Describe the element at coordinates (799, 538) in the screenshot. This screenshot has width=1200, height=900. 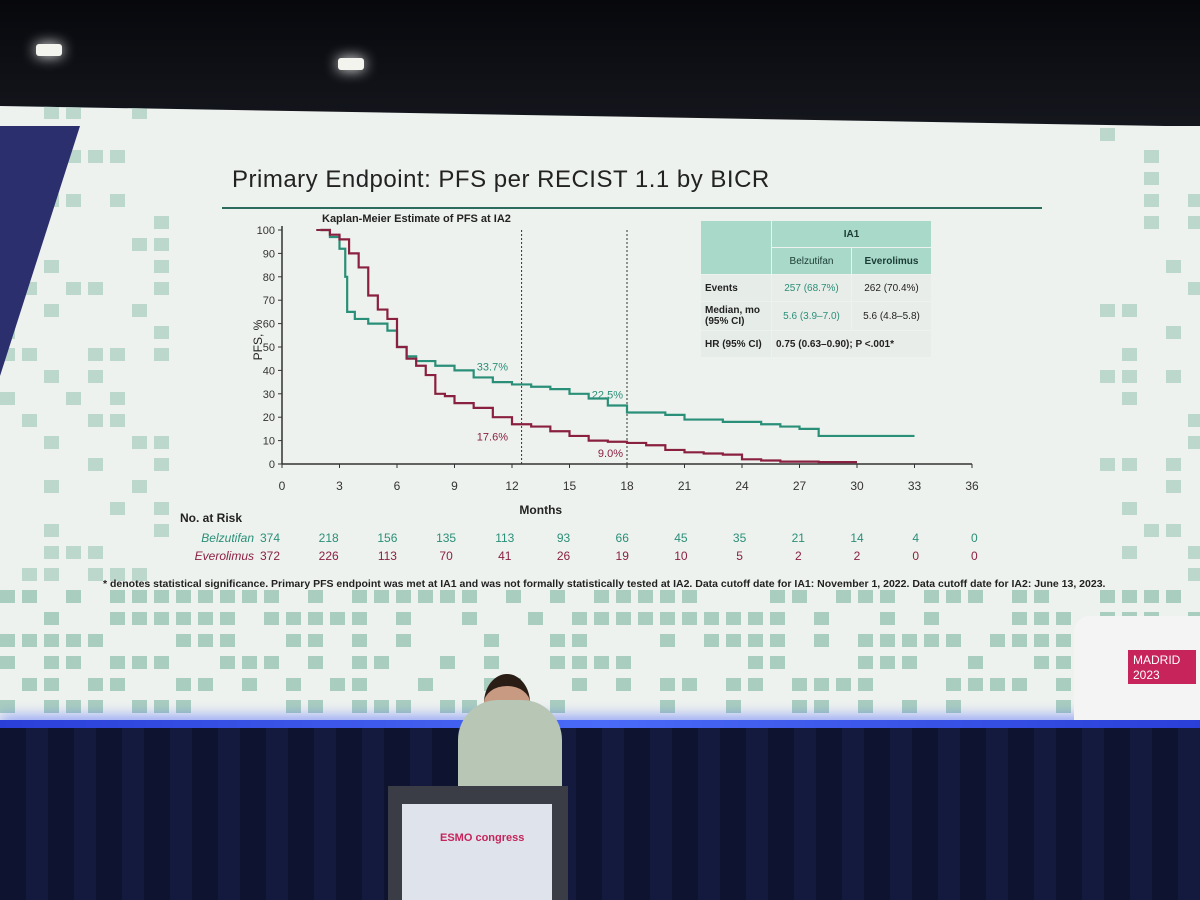
I see `risk-value: 21` at that location.